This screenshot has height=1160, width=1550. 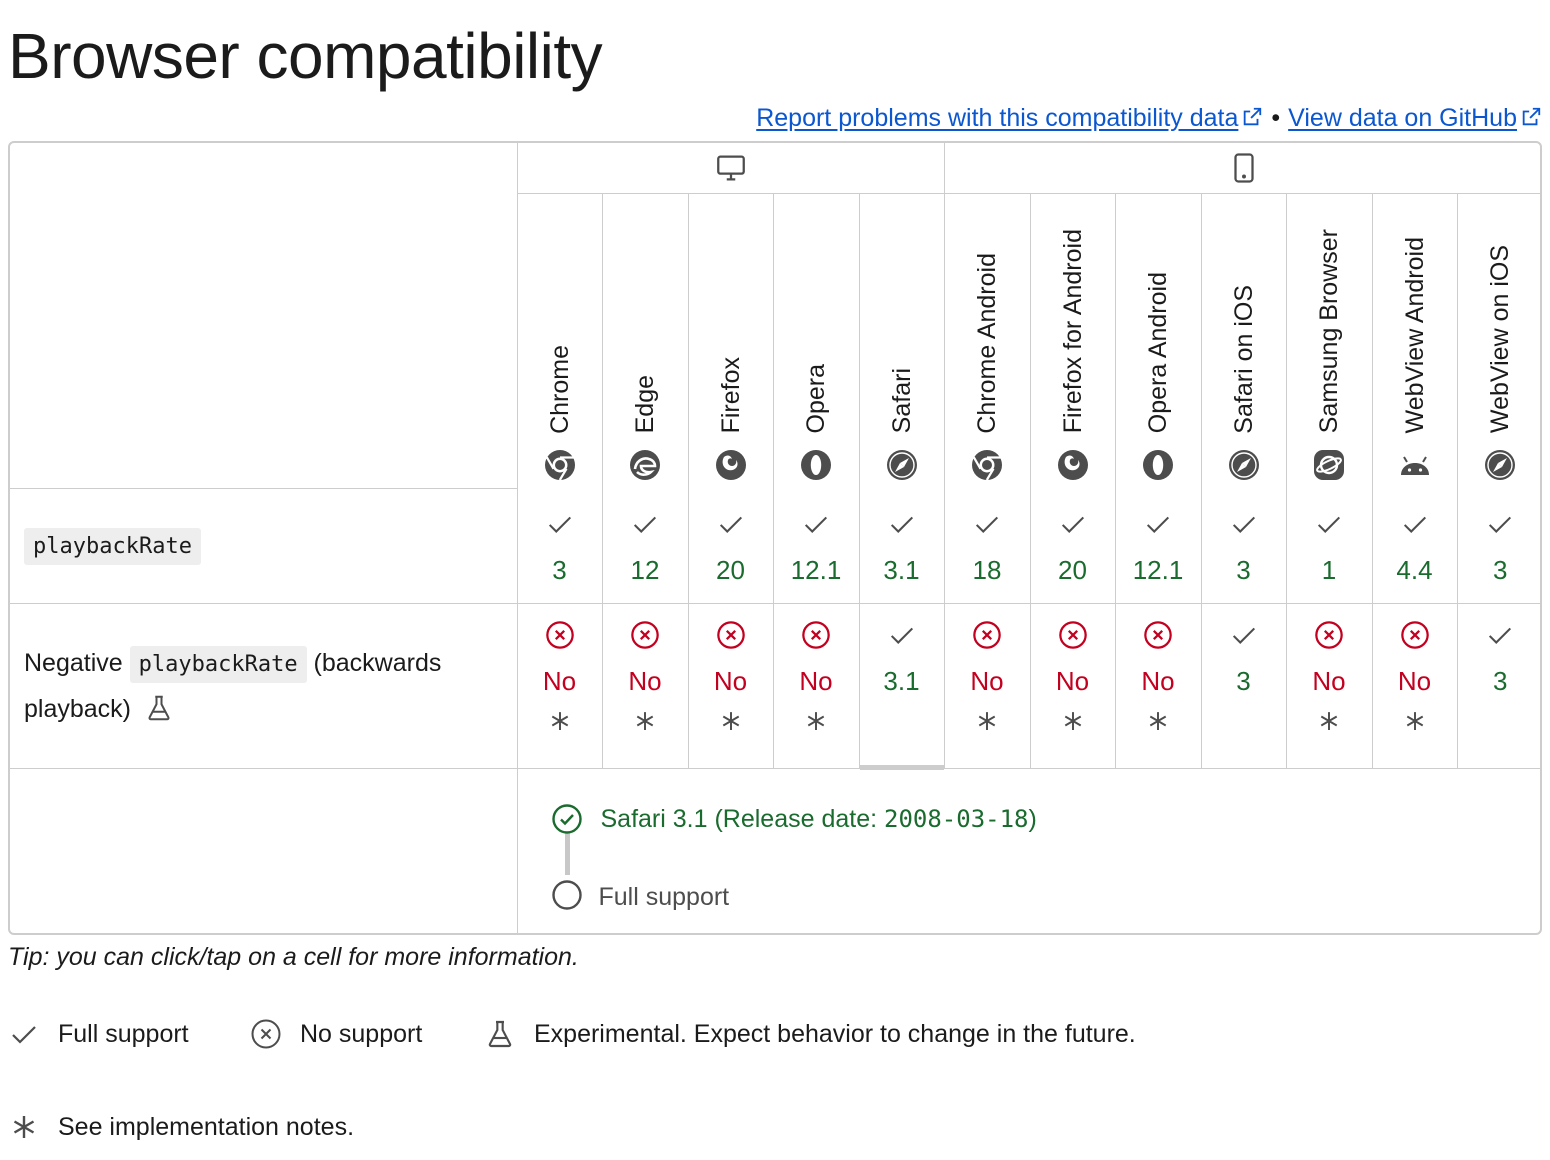 I want to click on browser-webview-on-ios: WebView on iOS, so click(x=1498, y=340).